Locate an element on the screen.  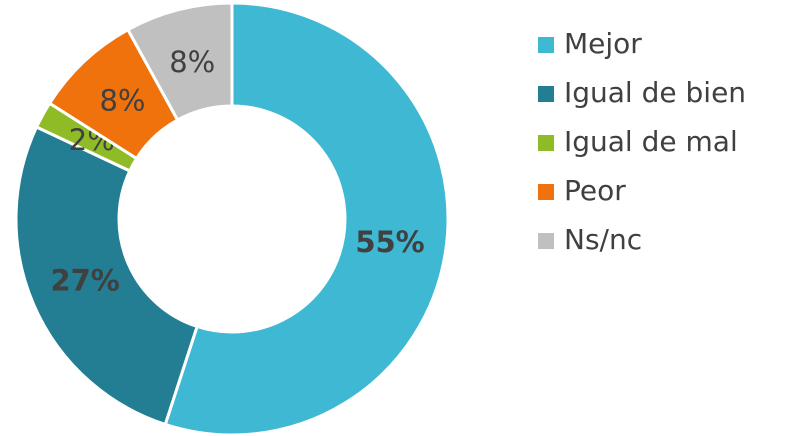
slice-label: 27% is located at coordinates (84, 281).